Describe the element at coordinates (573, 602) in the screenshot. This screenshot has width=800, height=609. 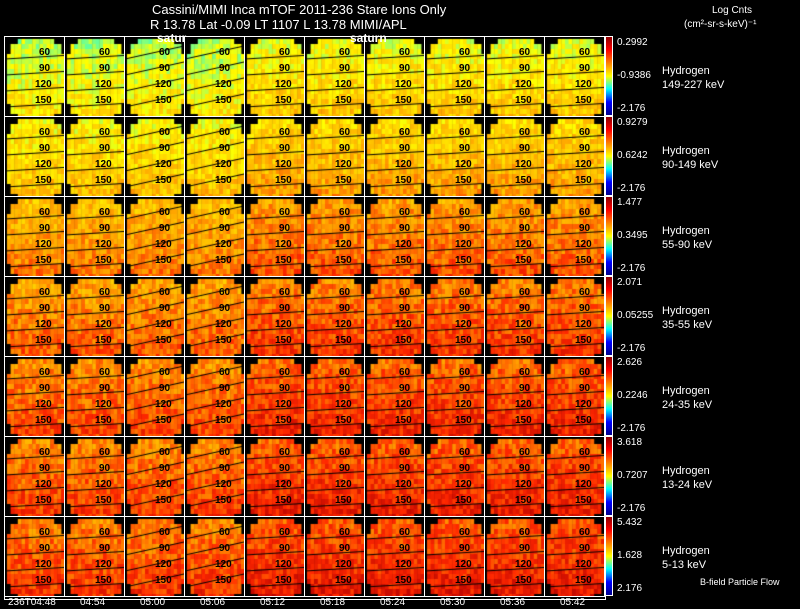
I see `time-tick-label: 05:42` at that location.